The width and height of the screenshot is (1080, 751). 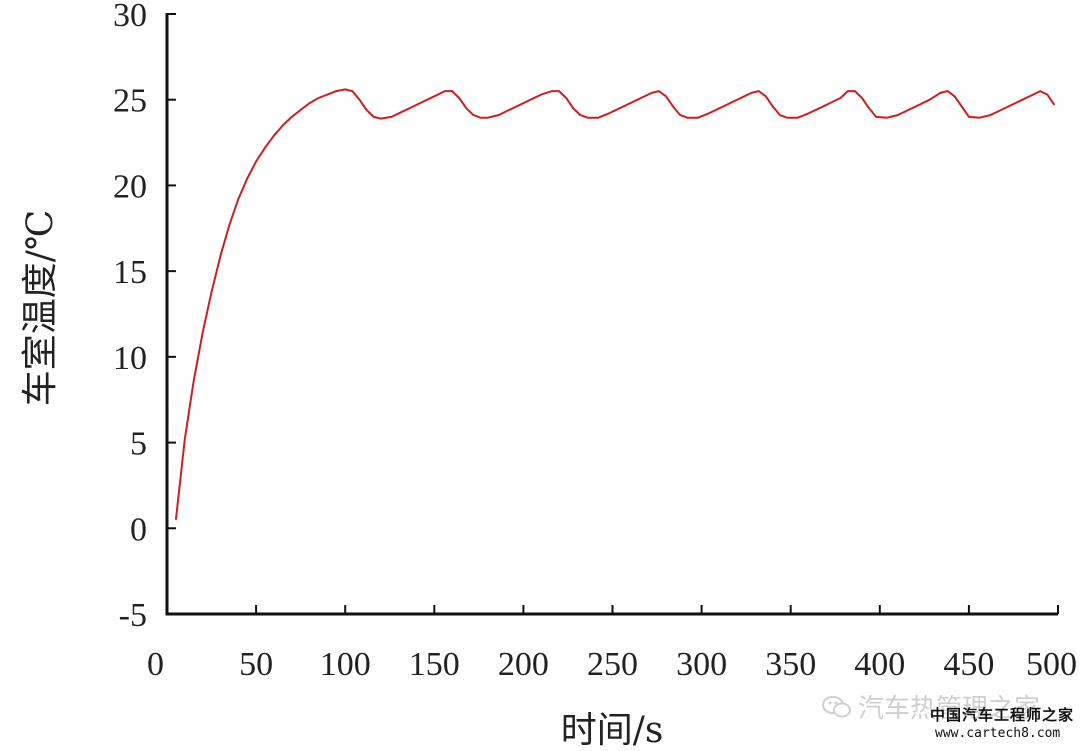 What do you see at coordinates (1051, 664) in the screenshot?
I see `x-tick-label: 500` at bounding box center [1051, 664].